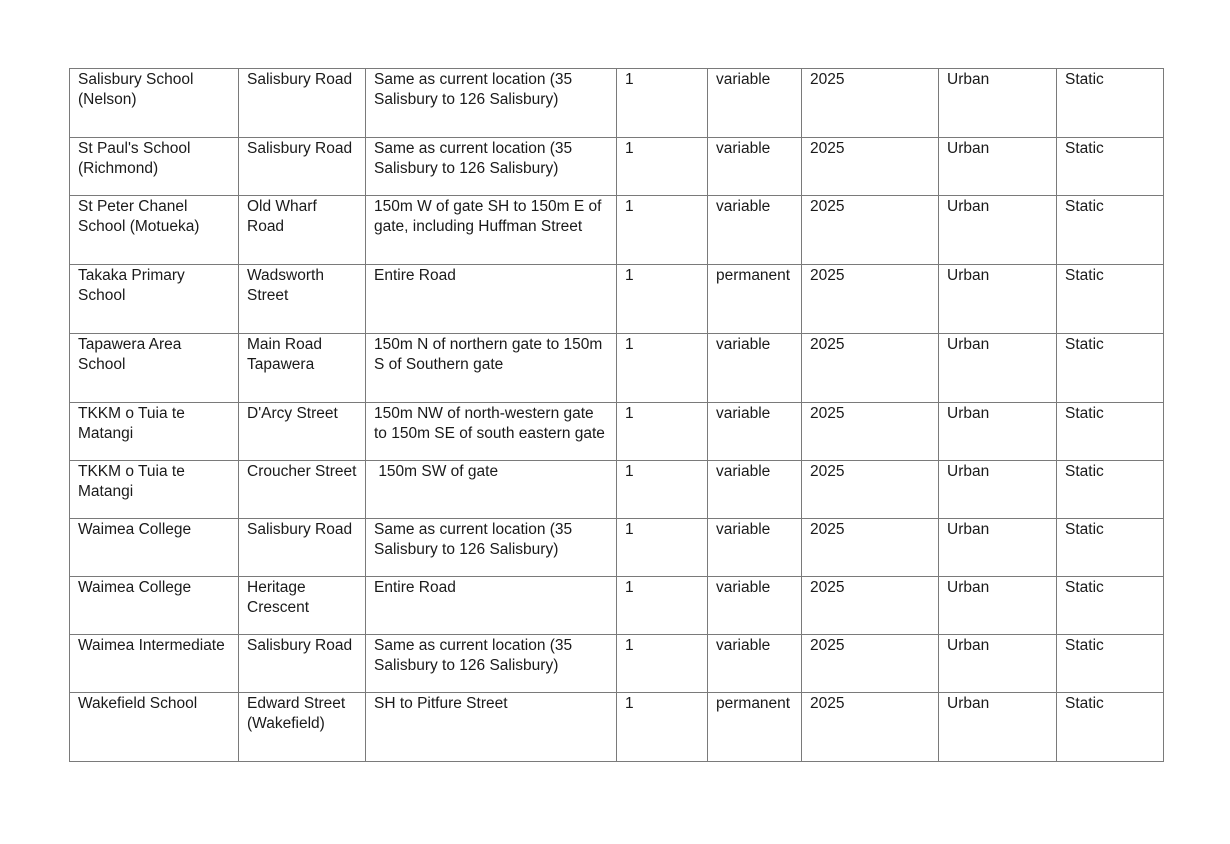 The image size is (1230, 844). I want to click on cell-text: Salisbury Road, so click(300, 645).